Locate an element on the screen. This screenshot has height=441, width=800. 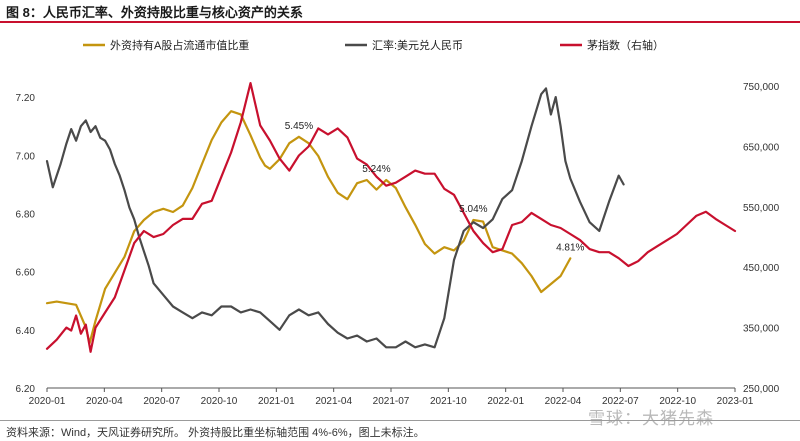
x-tick-label: 2021-10 is located at coordinates (448, 401).